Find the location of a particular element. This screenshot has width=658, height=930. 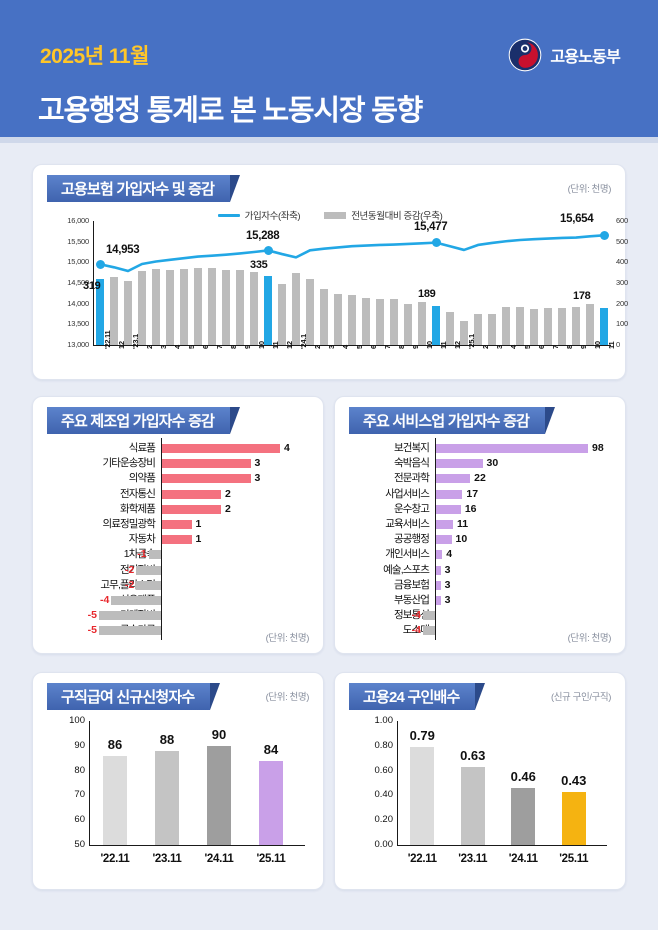

main-bar-value: 319 is located at coordinates (92, 286).